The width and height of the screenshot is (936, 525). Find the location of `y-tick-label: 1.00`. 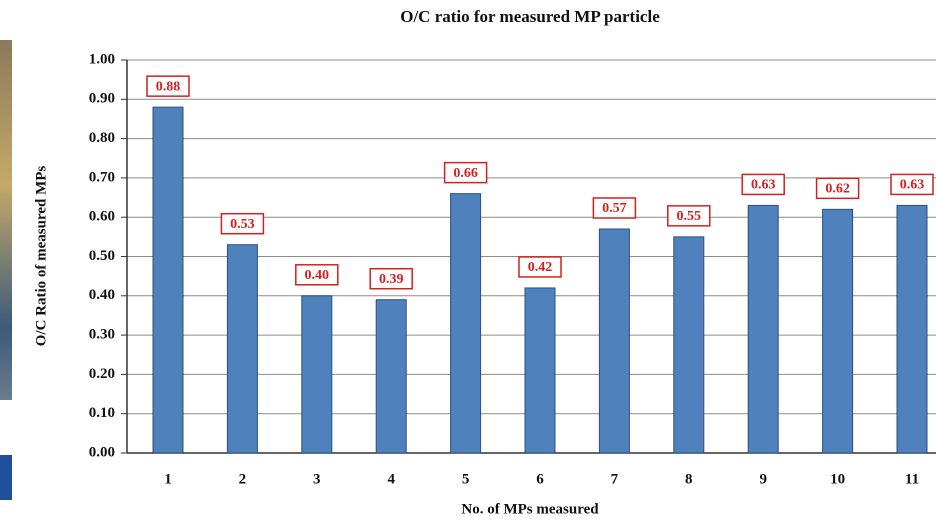

y-tick-label: 1.00 is located at coordinates (102, 59).